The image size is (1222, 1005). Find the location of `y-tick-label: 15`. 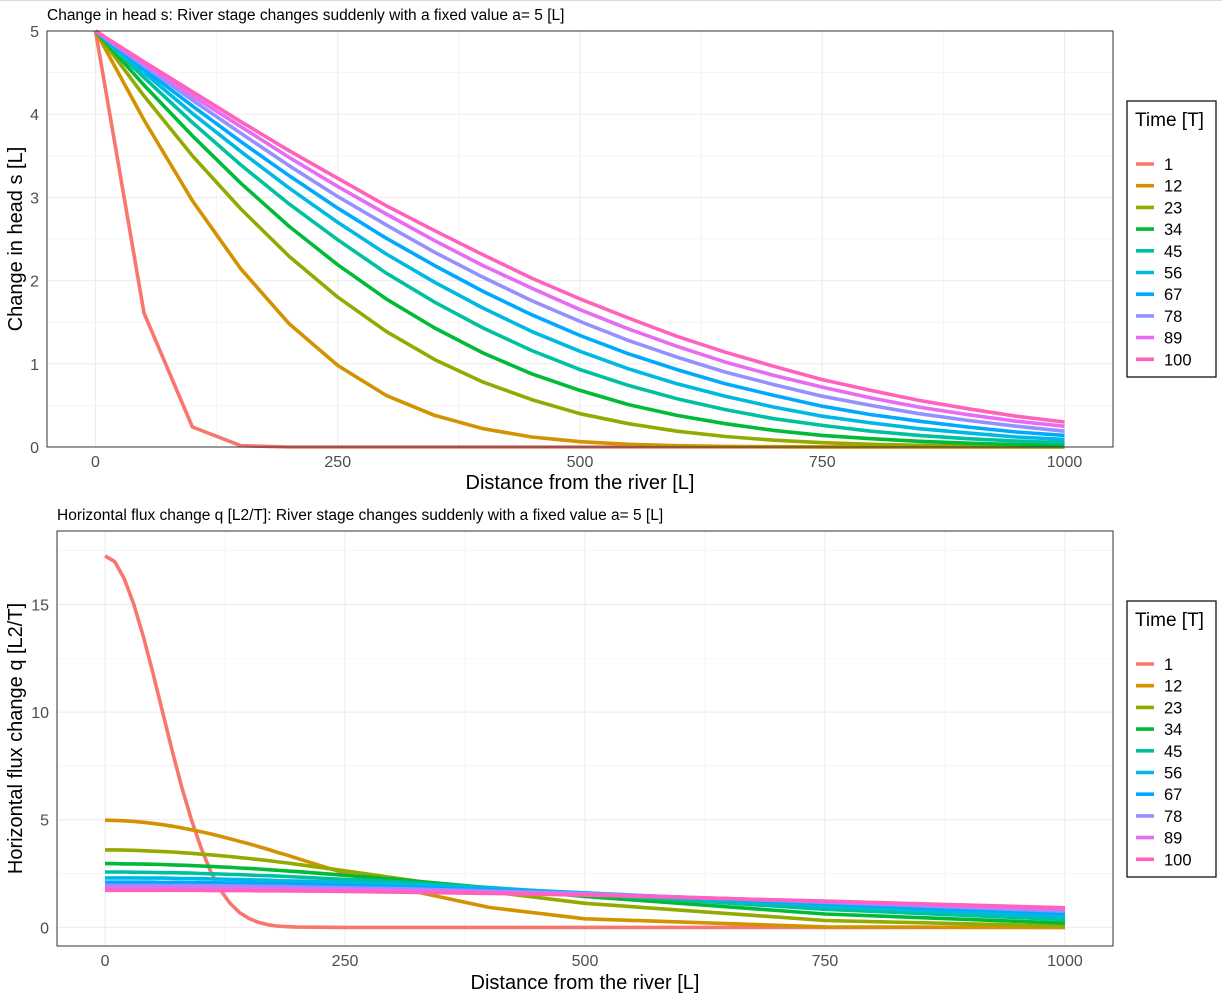

y-tick-label: 15 is located at coordinates (40, 605).